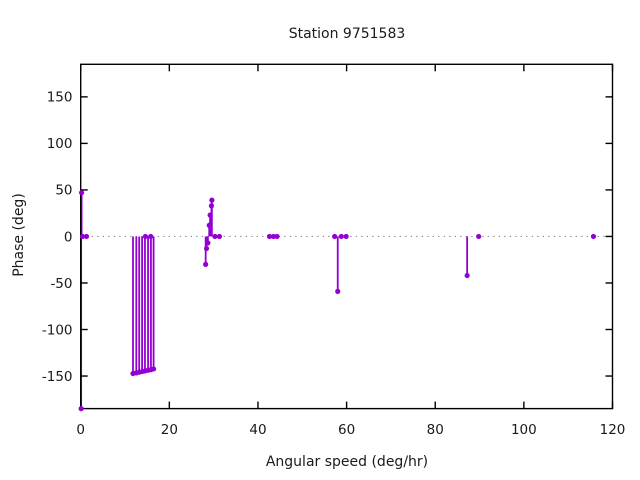 This screenshot has height=480, width=640. Describe the element at coordinates (346, 430) in the screenshot. I see `x-tick-label: 60` at that location.